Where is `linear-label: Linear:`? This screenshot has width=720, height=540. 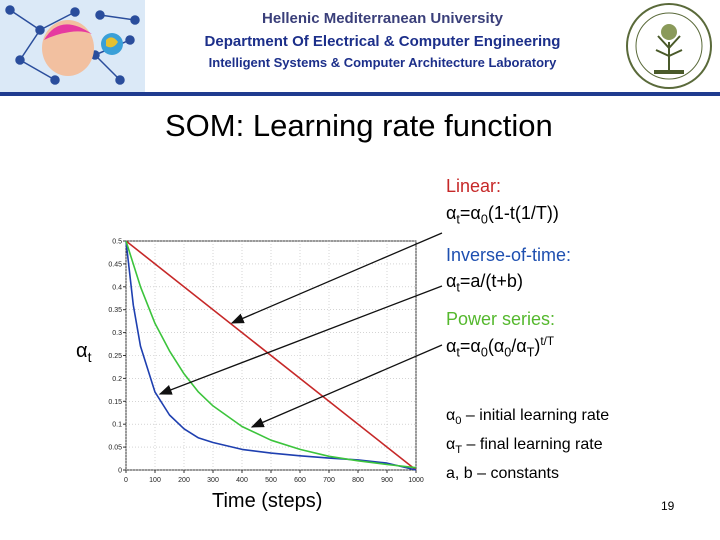 linear-label: Linear: is located at coordinates (474, 186).